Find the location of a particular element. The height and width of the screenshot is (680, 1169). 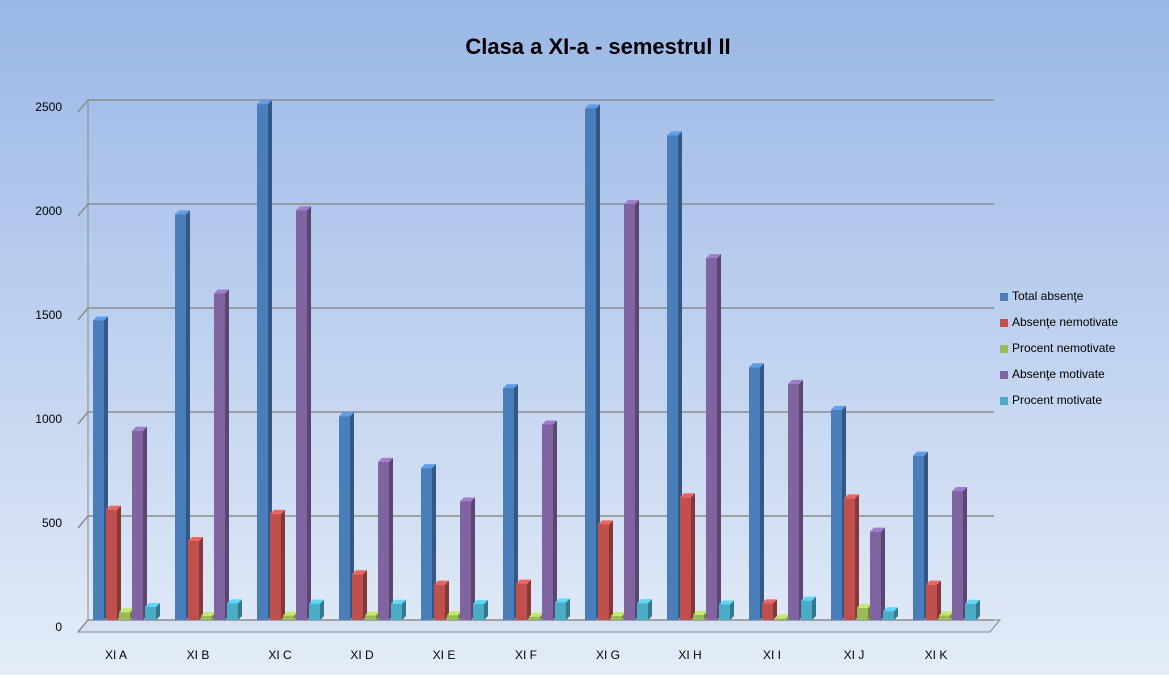

y-tick-label: 1500 is located at coordinates (48, 315).